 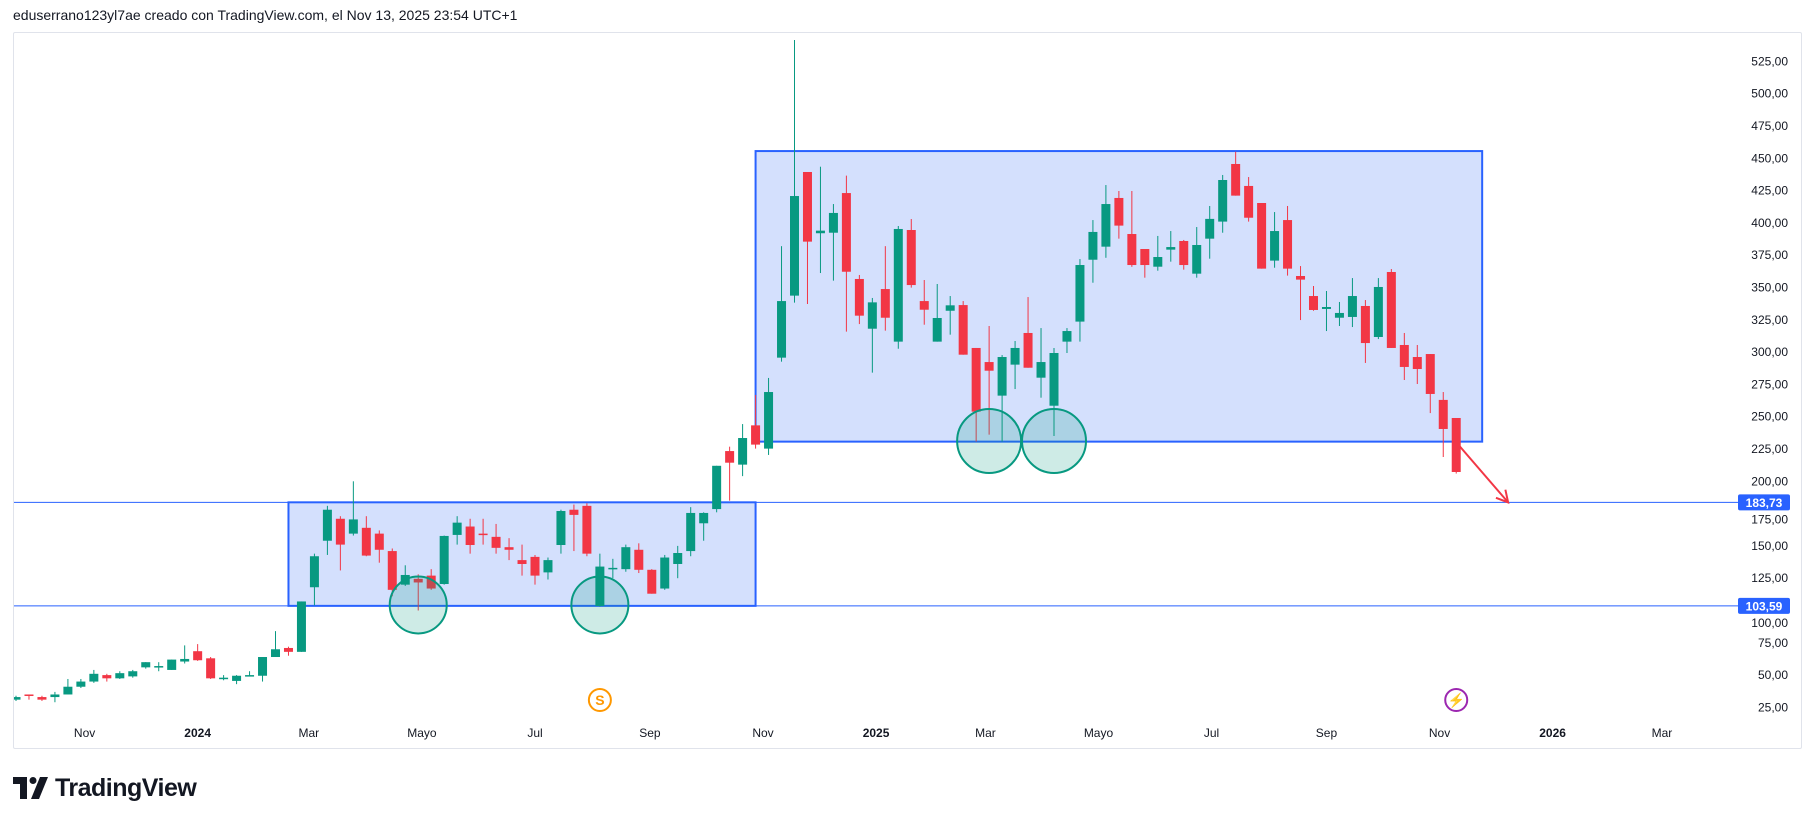 I want to click on dividend-icon-glyph: S, so click(x=599, y=700).